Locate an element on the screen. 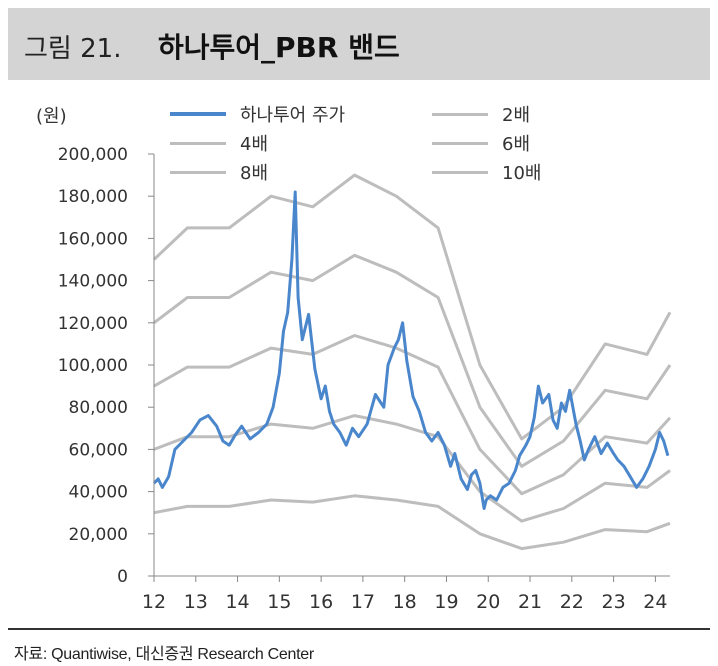  legend-item-6x: 6배 is located at coordinates (481, 143).